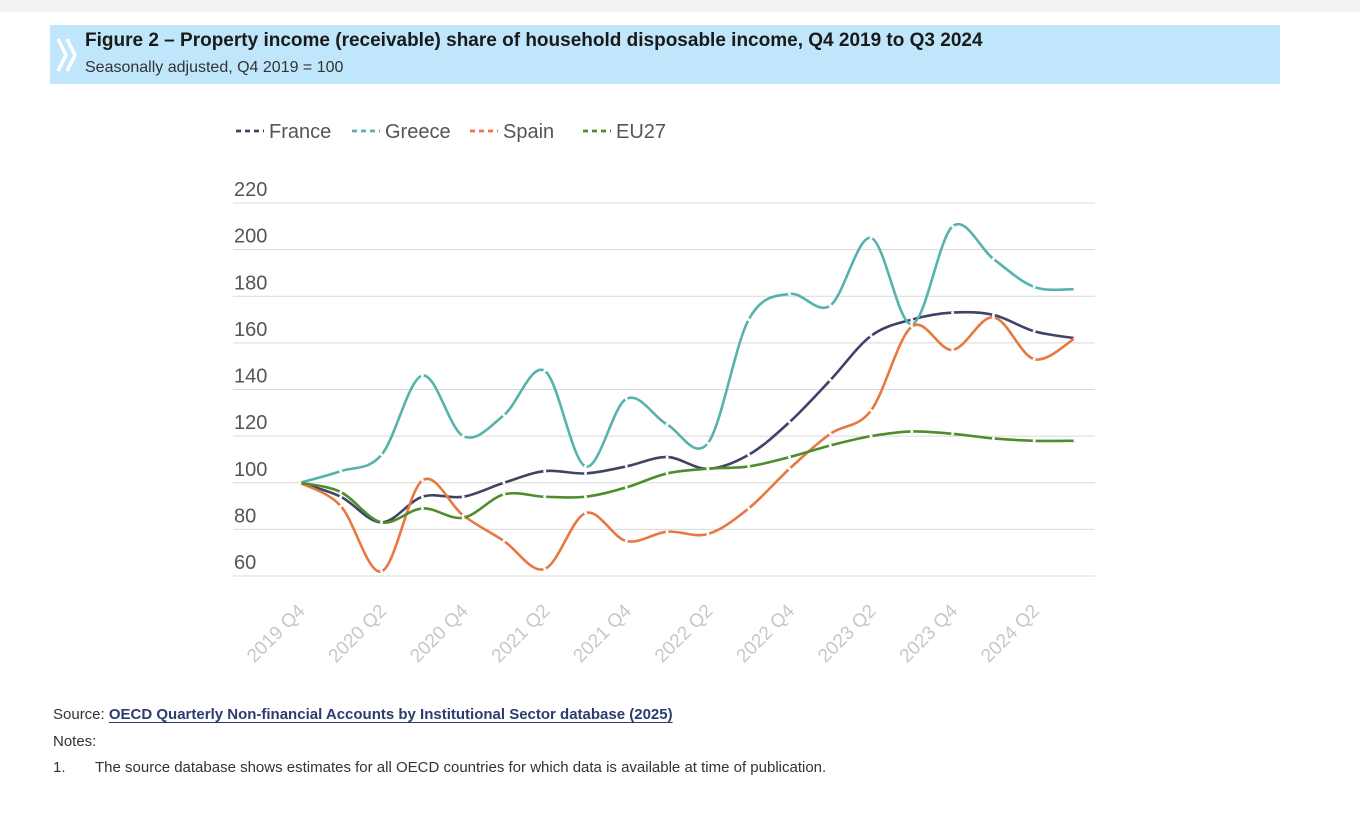 This screenshot has height=814, width=1360. Describe the element at coordinates (245, 516) in the screenshot. I see `y-tick-label-80: 80` at that location.